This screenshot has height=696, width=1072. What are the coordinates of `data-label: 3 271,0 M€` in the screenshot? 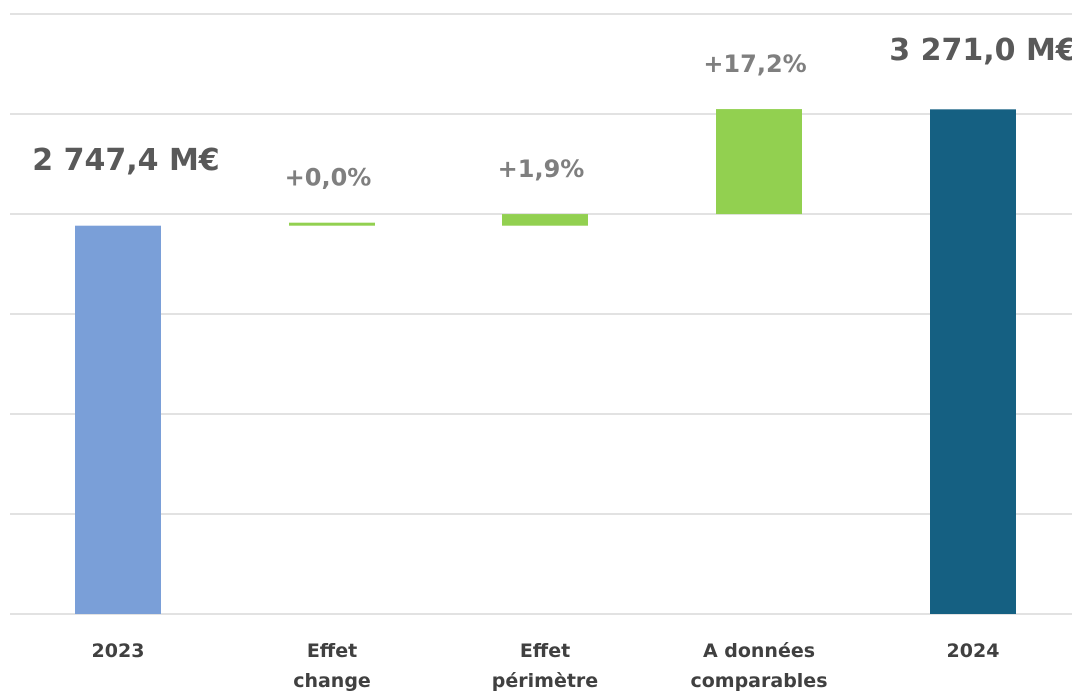 It's located at (980, 50).